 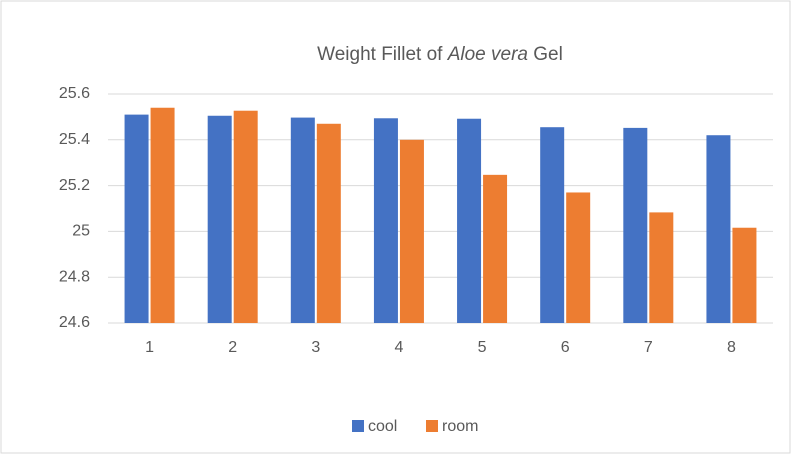 I want to click on y-tick-label: 25.6, so click(x=74, y=93).